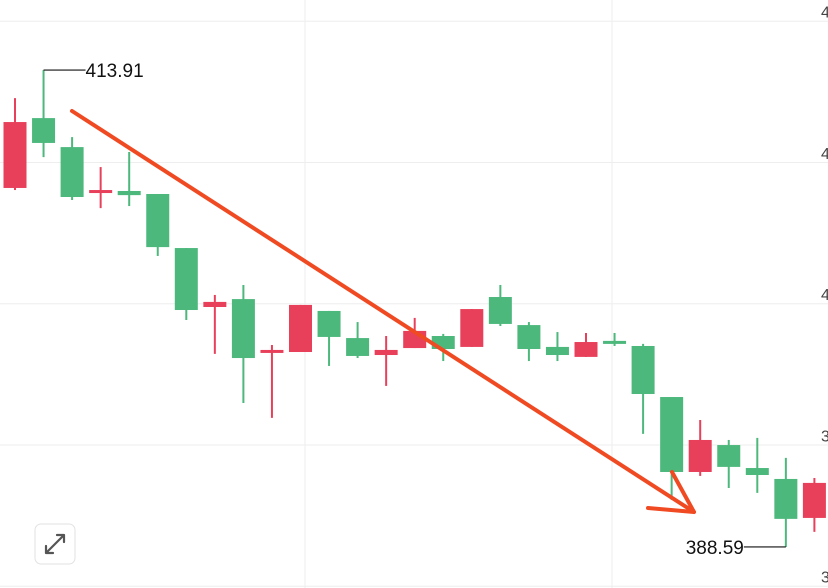 This screenshot has height=588, width=828. I want to click on expand-button, so click(55, 544).